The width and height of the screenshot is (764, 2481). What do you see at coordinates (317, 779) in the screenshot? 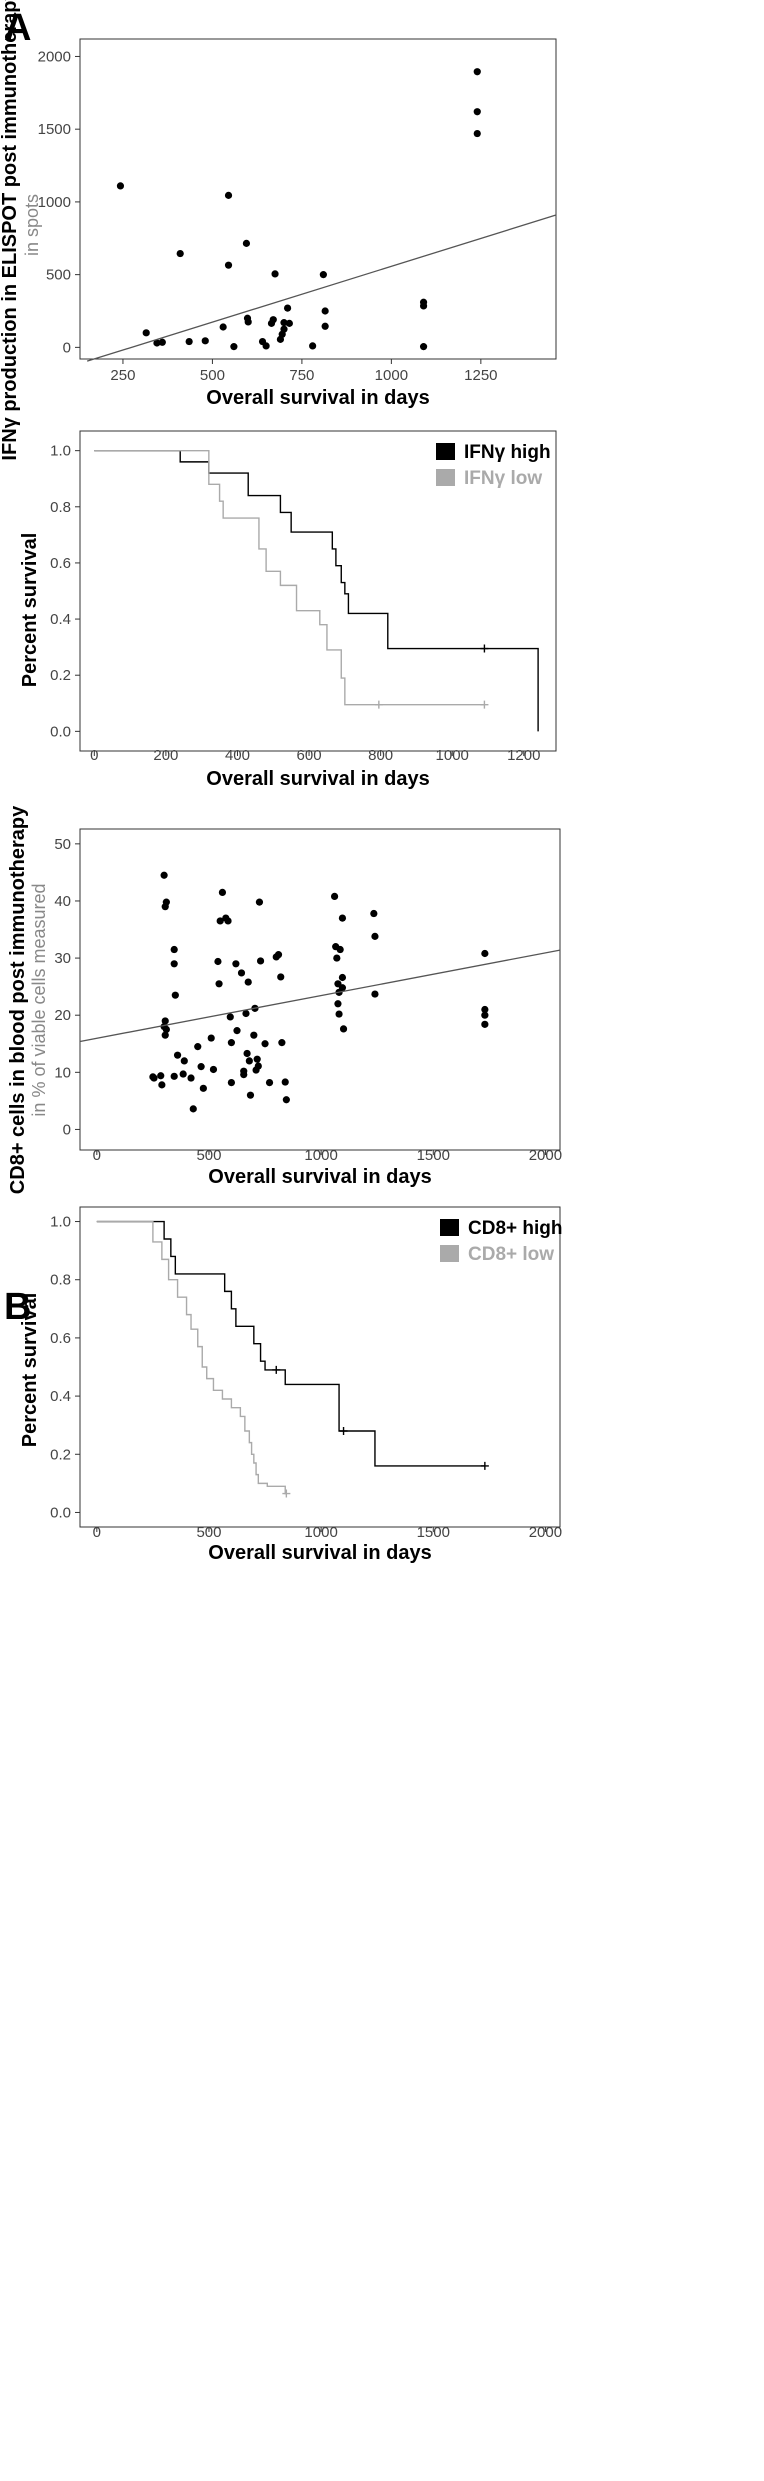
I see `x-axis-label: Overall survival in days` at bounding box center [317, 779].